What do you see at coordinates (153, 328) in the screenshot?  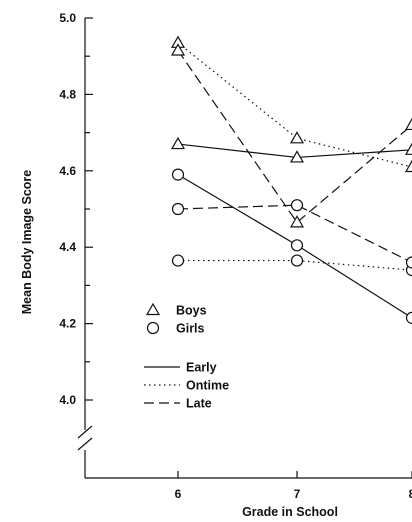 I see `legend-girls-marker` at bounding box center [153, 328].